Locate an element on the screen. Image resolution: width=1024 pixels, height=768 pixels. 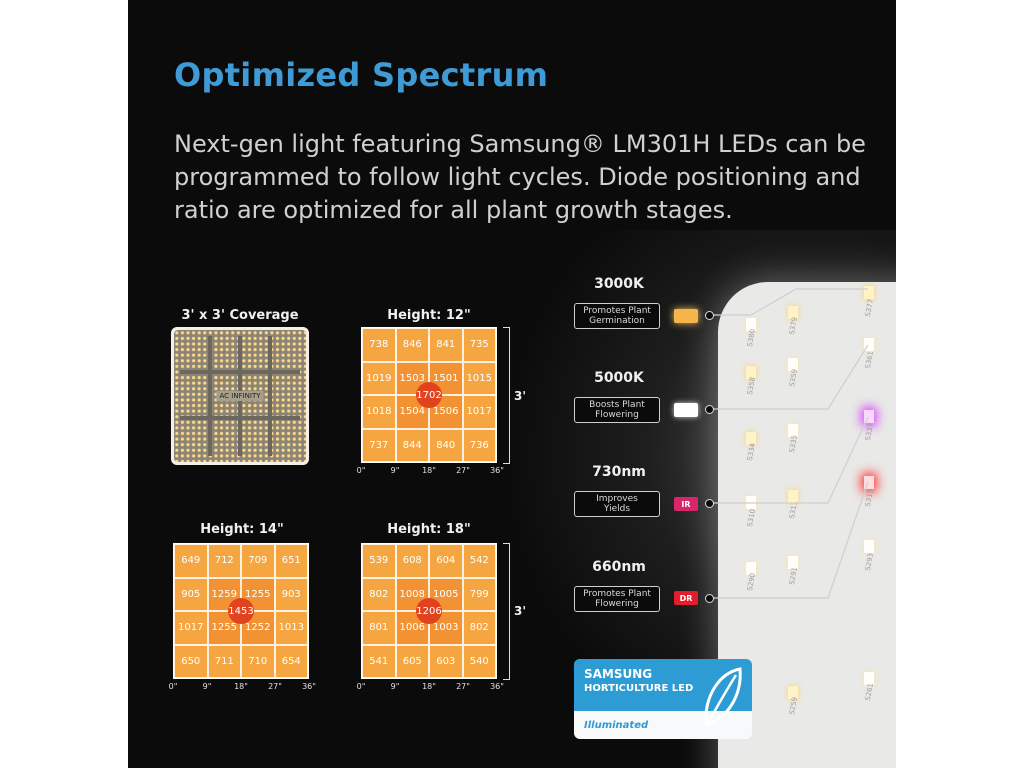
spectrum-3000k-title: 3000K is located at coordinates (619, 284).